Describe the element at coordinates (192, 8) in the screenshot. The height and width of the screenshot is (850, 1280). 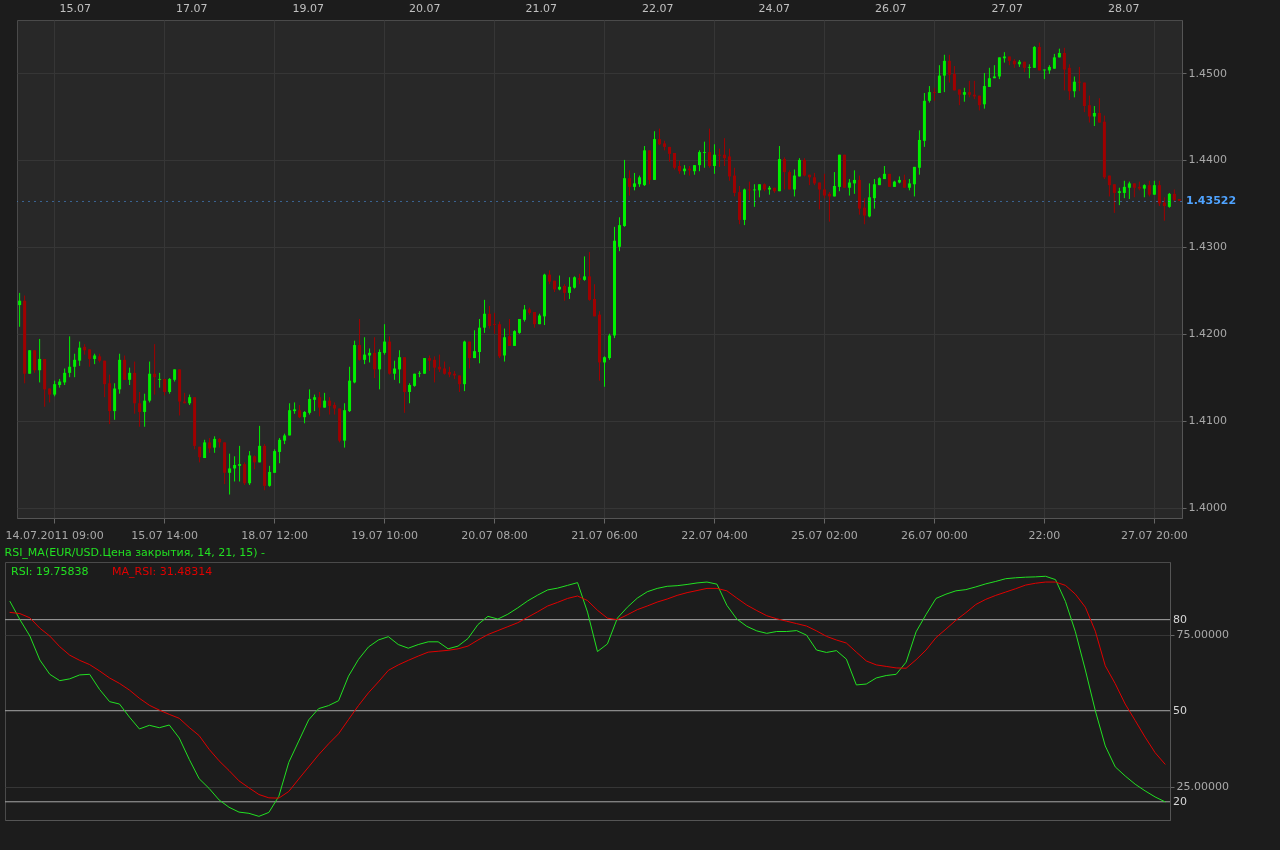
I see `text: 17.07` at that location.